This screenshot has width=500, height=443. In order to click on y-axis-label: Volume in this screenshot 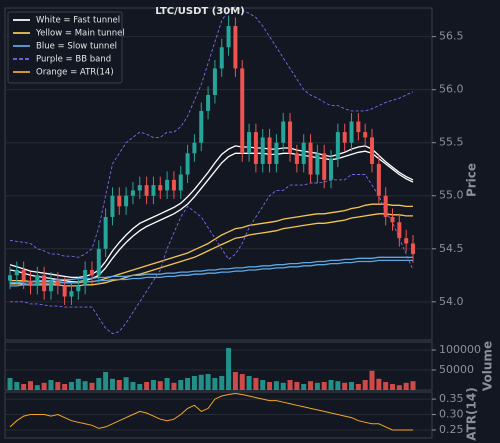, I will do `click(488, 366)`.